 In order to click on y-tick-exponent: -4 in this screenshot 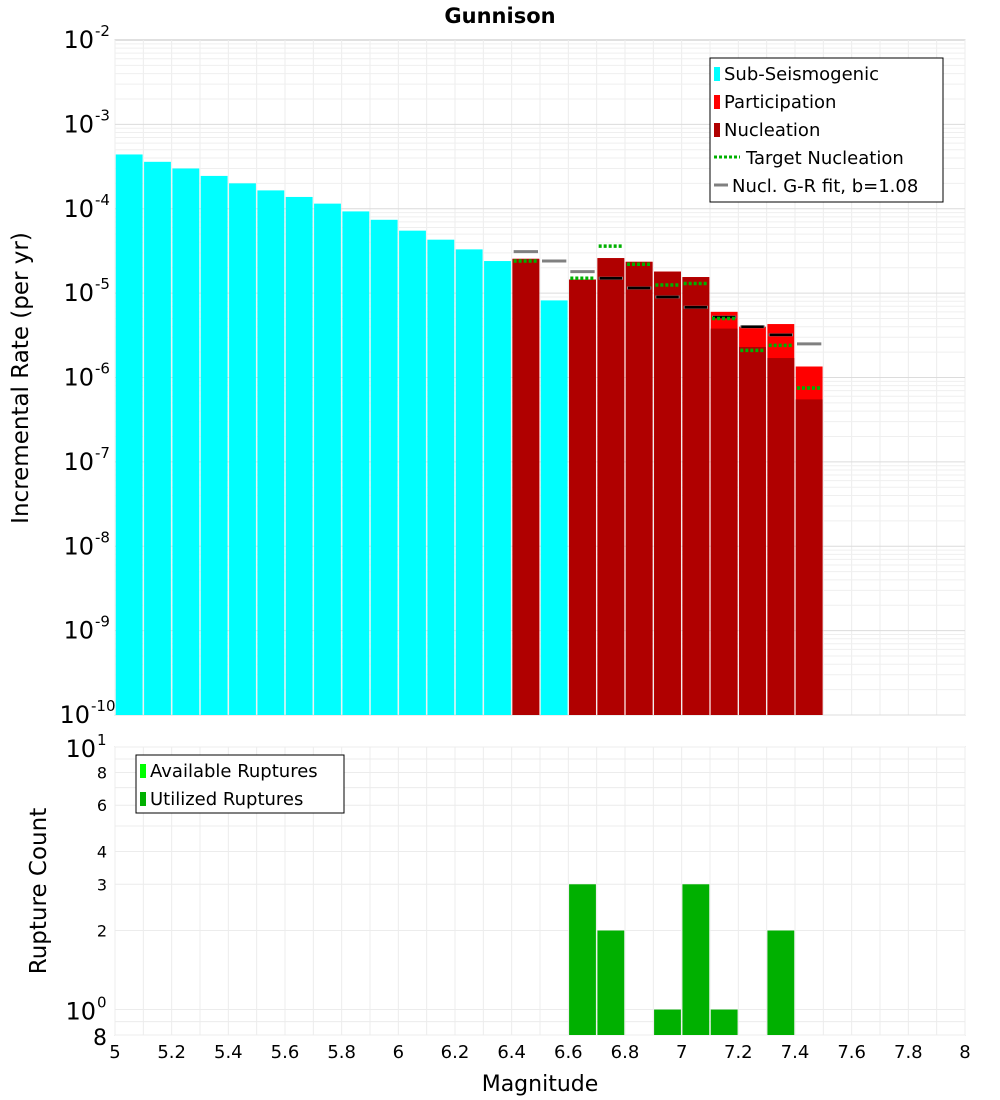, I will do `click(102, 200)`.